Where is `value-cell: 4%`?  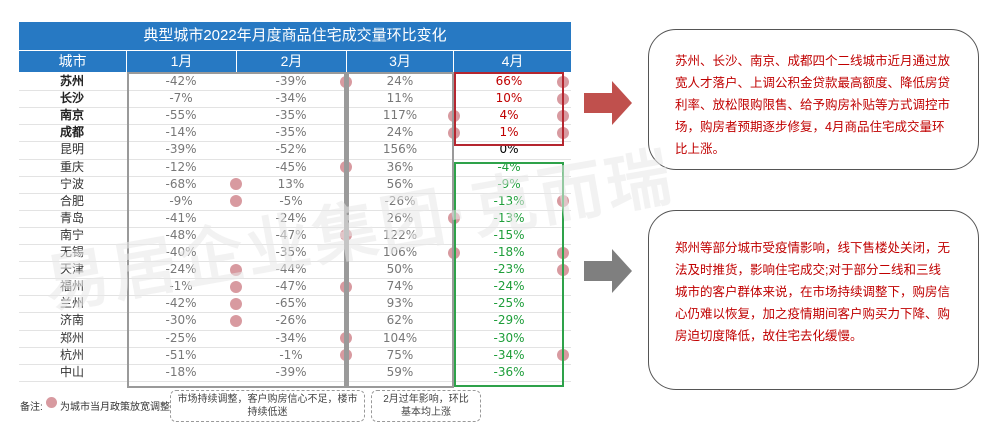 value-cell: 4% is located at coordinates (509, 115).